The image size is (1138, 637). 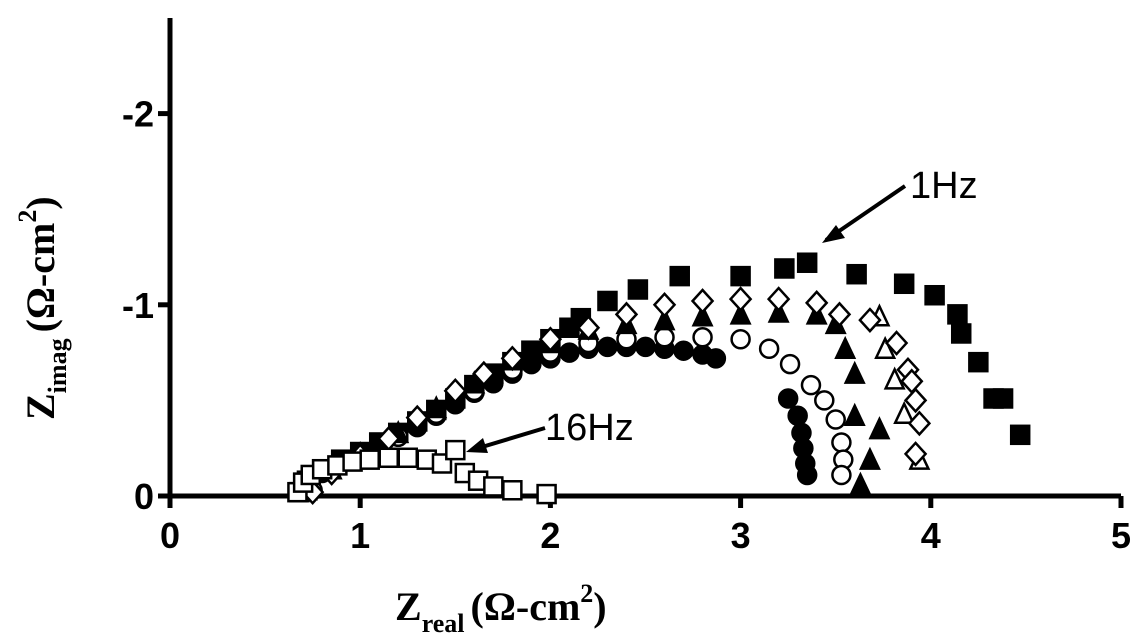 I want to click on x-tick-label: 5, so click(x=1121, y=535).